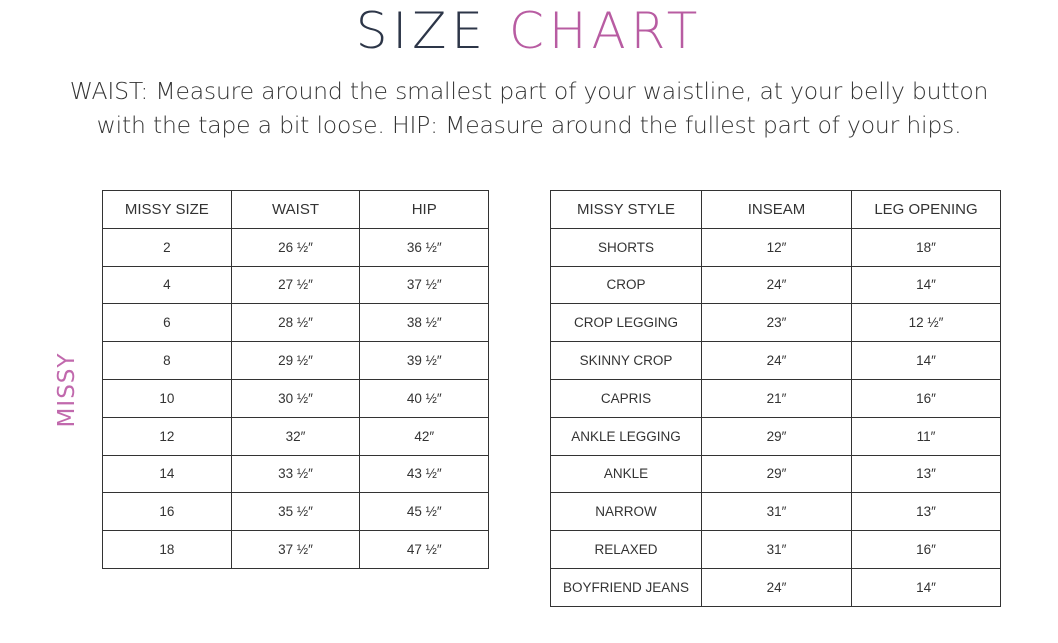 The height and width of the screenshot is (643, 1058). What do you see at coordinates (422, 31) in the screenshot?
I see `title-size: SIZE` at bounding box center [422, 31].